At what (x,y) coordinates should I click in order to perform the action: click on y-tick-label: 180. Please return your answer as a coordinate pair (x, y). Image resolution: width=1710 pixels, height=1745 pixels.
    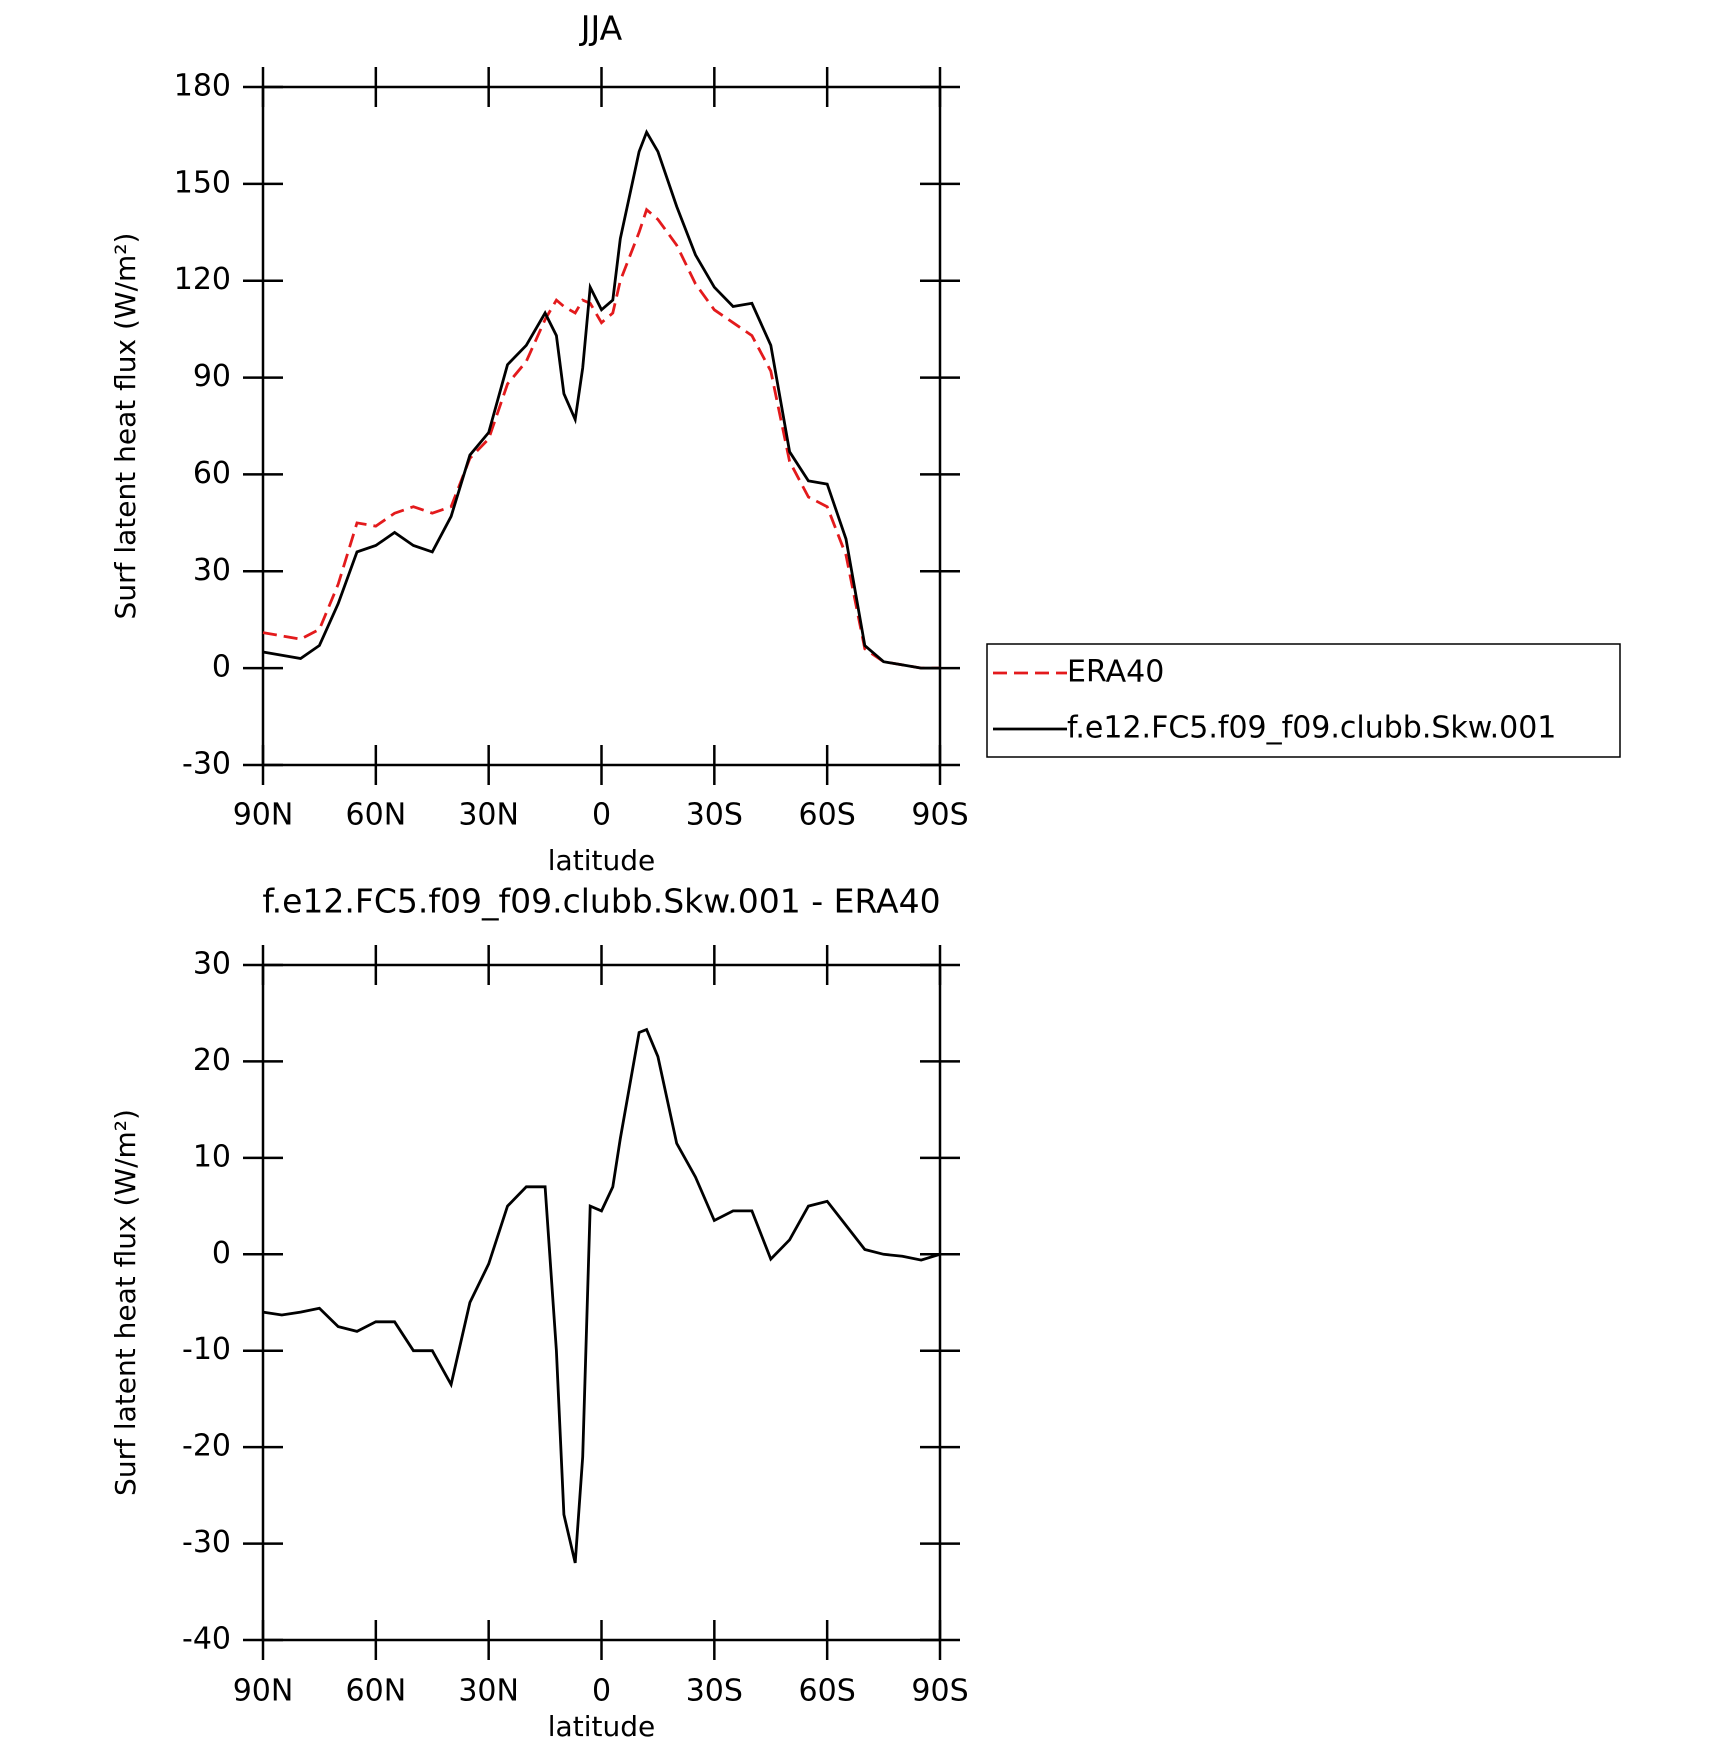
    Looking at the image, I should click on (202, 86).